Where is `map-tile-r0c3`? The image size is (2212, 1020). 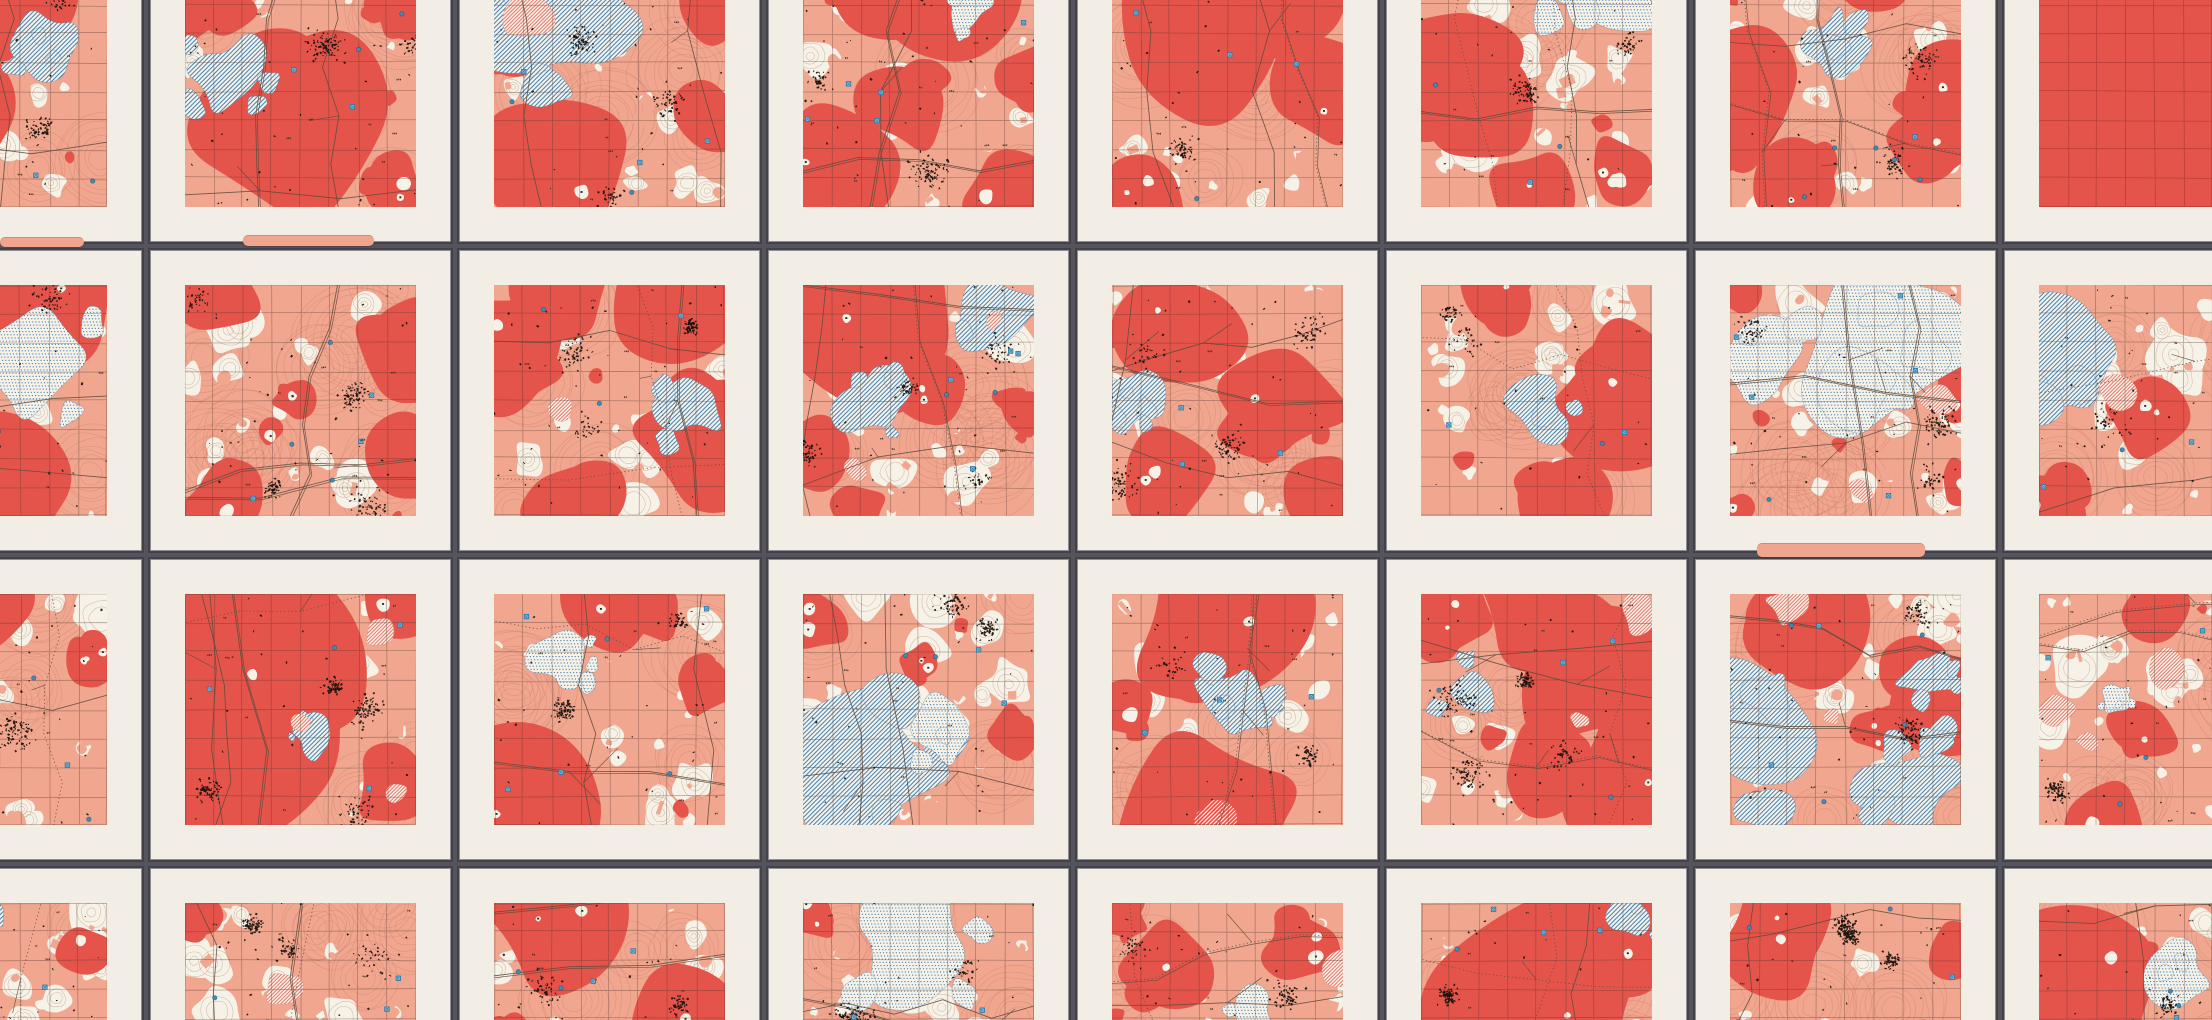
map-tile-r0c3 is located at coordinates (918, 120).